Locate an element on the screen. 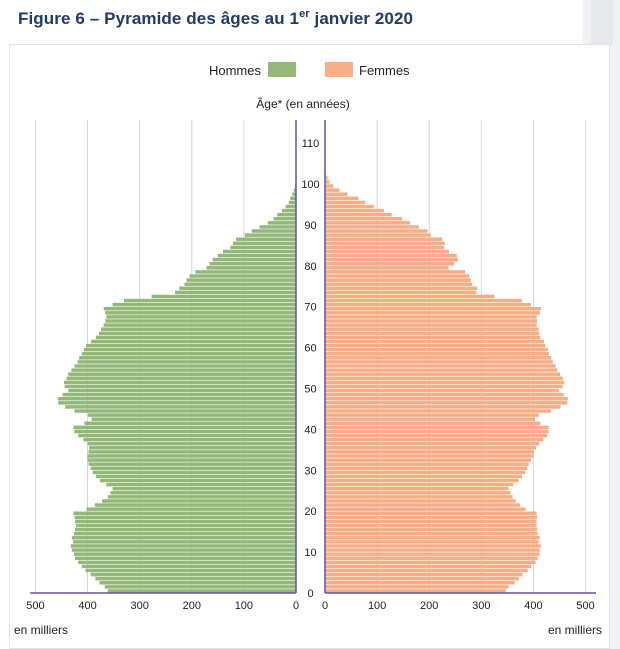 The width and height of the screenshot is (620, 649). x-tick-label-left-0: 0 is located at coordinates (296, 606).